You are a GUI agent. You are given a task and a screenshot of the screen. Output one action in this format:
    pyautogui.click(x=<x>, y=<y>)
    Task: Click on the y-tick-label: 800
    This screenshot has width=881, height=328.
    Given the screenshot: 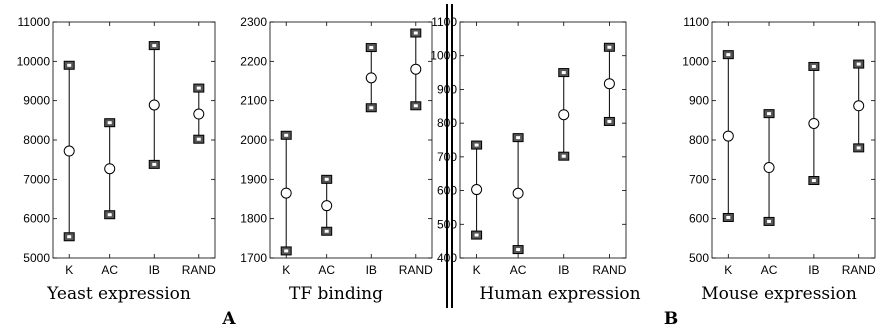 What is the action you would take?
    pyautogui.click(x=699, y=140)
    